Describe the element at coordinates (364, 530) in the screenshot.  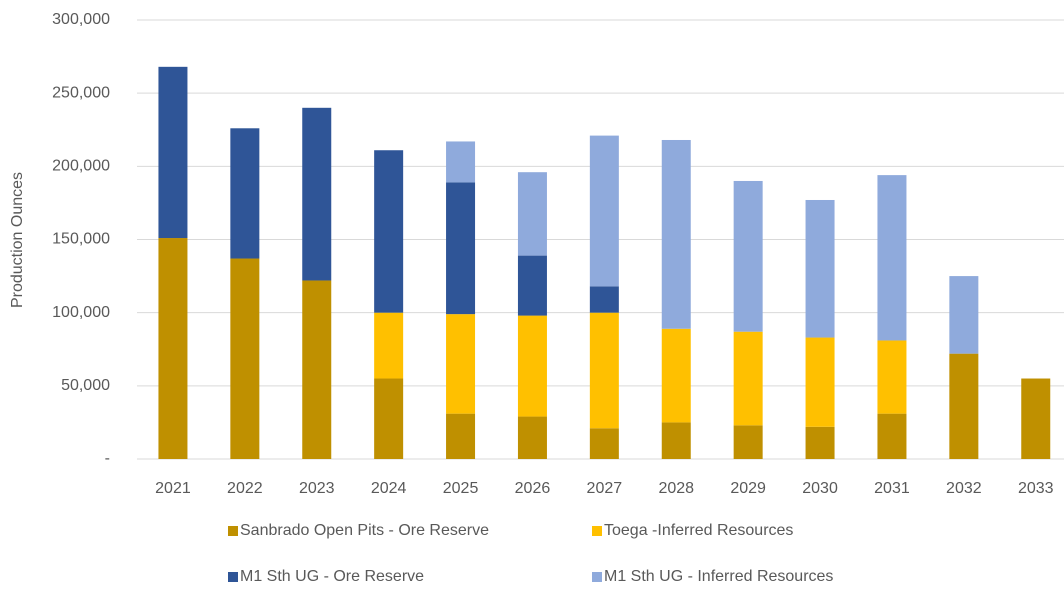
I see `legend-label: Sanbrado Open Pits - Ore Reserve` at that location.